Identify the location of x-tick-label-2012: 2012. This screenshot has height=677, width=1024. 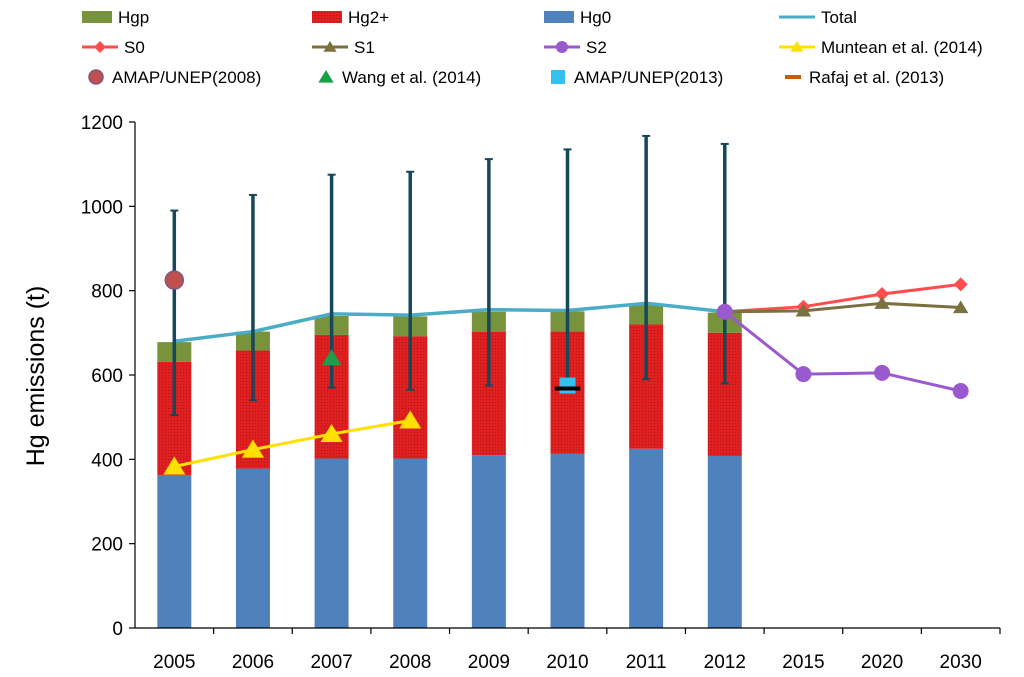
(725, 662).